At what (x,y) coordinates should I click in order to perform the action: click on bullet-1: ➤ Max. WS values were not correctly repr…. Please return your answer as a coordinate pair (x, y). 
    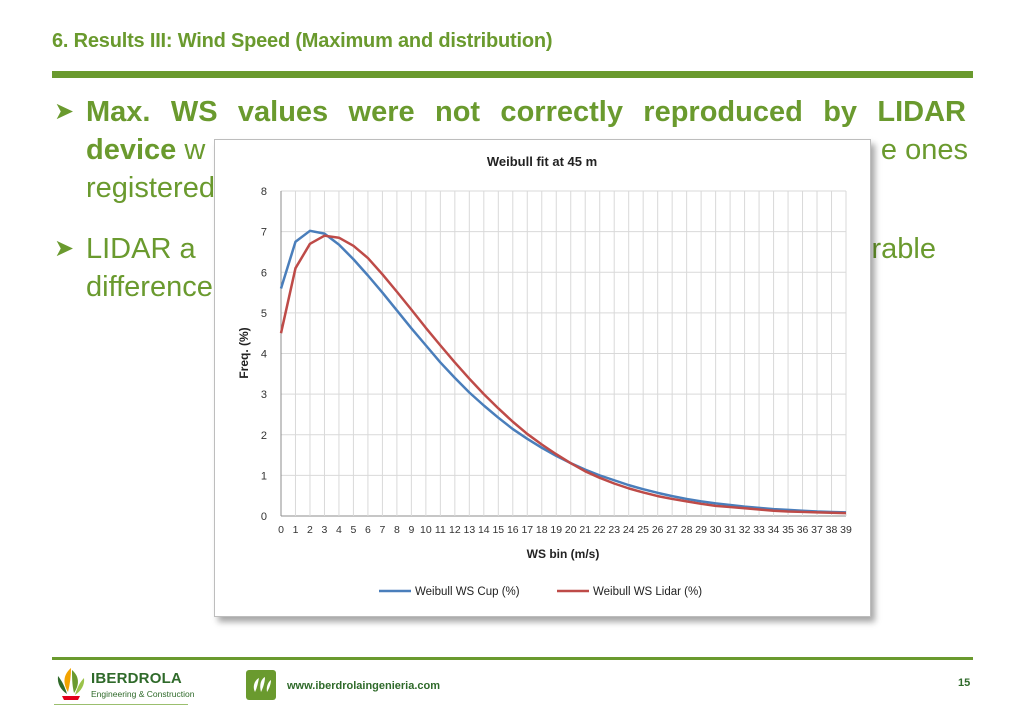
    Looking at the image, I should click on (511, 150).